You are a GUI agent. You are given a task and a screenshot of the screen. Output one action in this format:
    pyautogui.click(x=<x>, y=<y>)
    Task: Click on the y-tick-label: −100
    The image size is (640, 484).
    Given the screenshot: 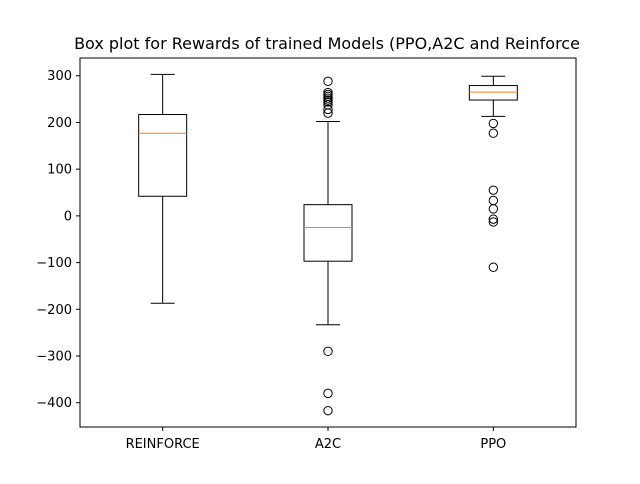 What is the action you would take?
    pyautogui.click(x=54, y=263)
    